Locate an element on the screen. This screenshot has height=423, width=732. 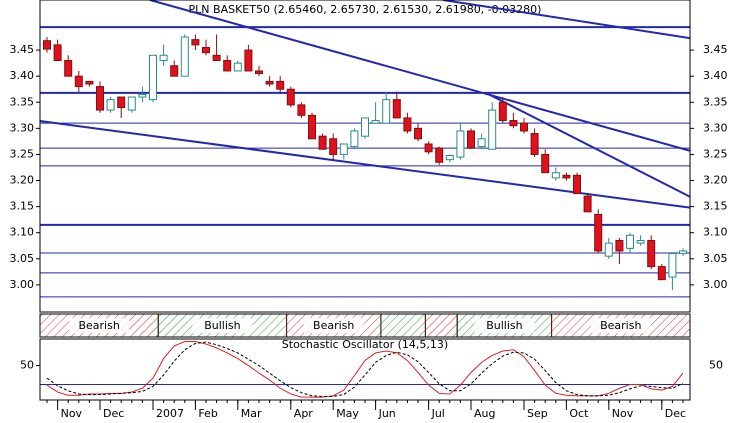
x-tick-label: Jul is located at coordinates (438, 413).